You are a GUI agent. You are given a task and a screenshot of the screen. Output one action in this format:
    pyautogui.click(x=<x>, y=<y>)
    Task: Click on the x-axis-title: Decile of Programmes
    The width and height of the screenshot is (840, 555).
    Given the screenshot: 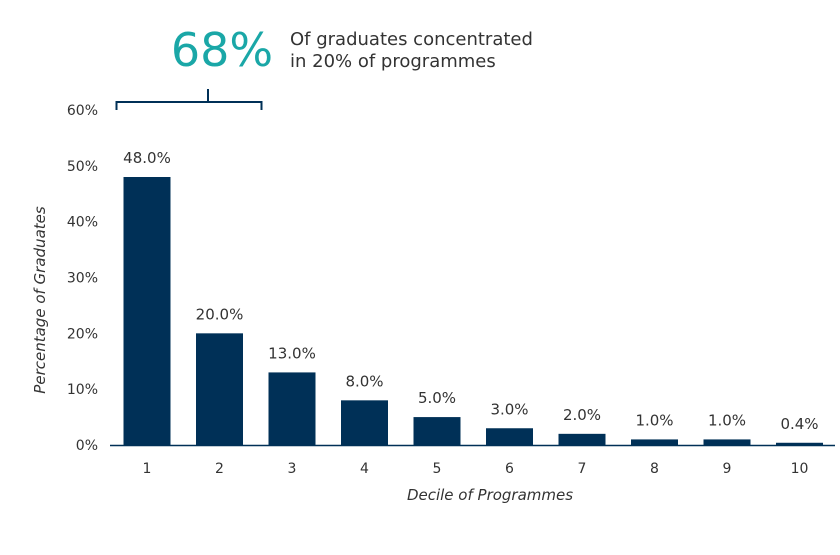 What is the action you would take?
    pyautogui.click(x=490, y=495)
    